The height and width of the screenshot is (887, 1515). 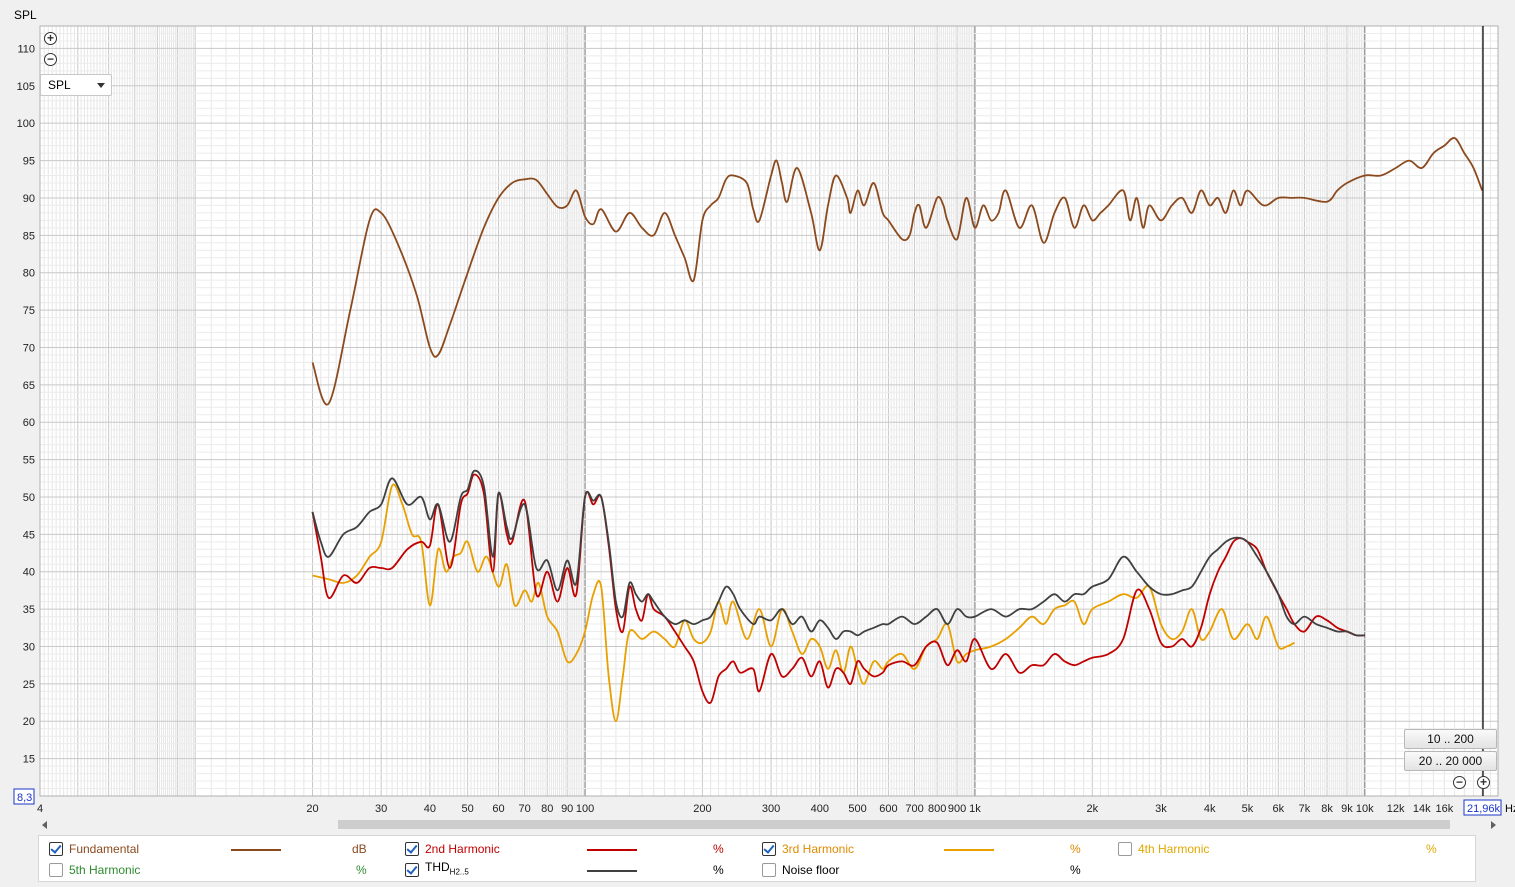 What do you see at coordinates (56, 849) in the screenshot?
I see `fundamental-checkbox` at bounding box center [56, 849].